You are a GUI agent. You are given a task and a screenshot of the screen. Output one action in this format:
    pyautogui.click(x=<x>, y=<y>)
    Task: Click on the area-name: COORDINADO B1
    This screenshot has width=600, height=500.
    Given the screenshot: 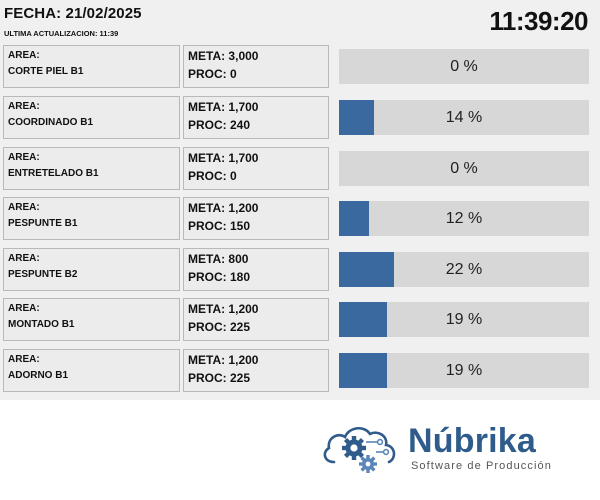 What is the action you would take?
    pyautogui.click(x=51, y=122)
    